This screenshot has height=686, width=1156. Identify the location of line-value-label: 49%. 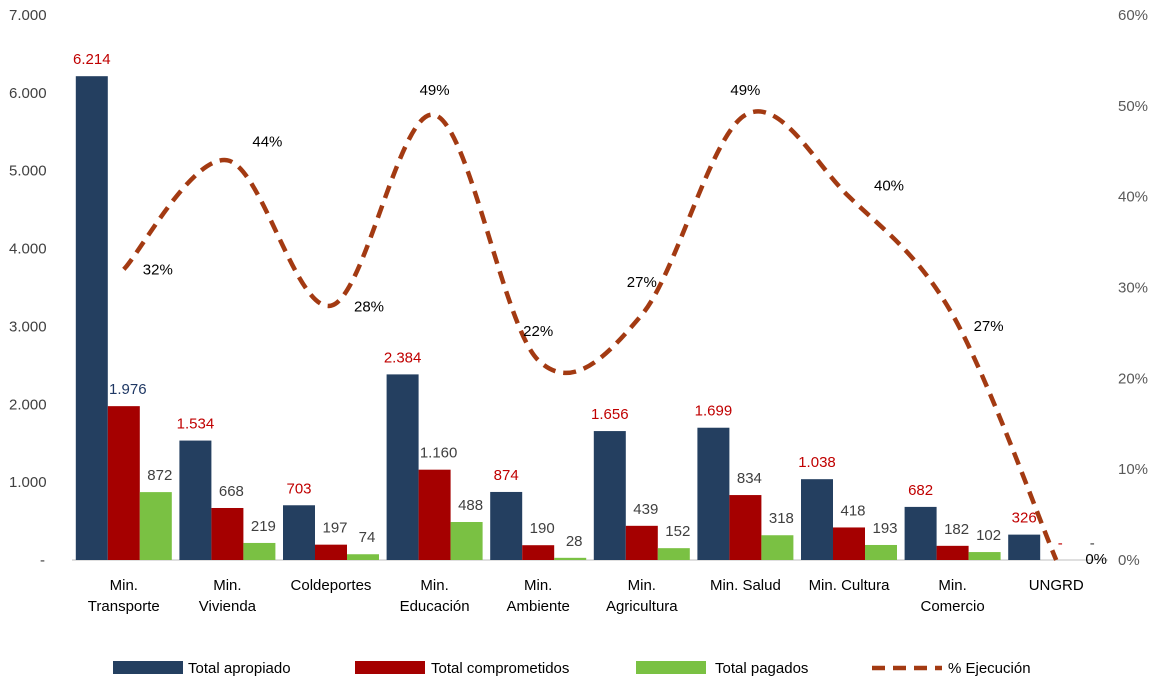
(745, 90).